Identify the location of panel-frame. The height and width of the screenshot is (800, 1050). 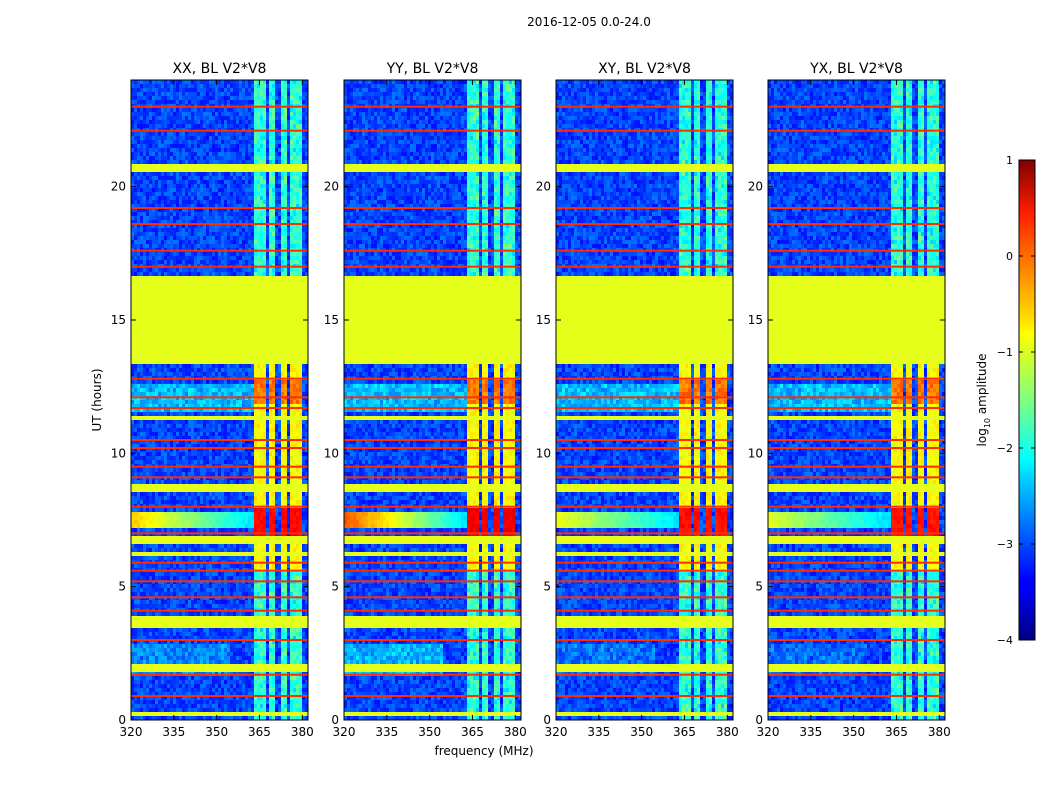
(644, 400).